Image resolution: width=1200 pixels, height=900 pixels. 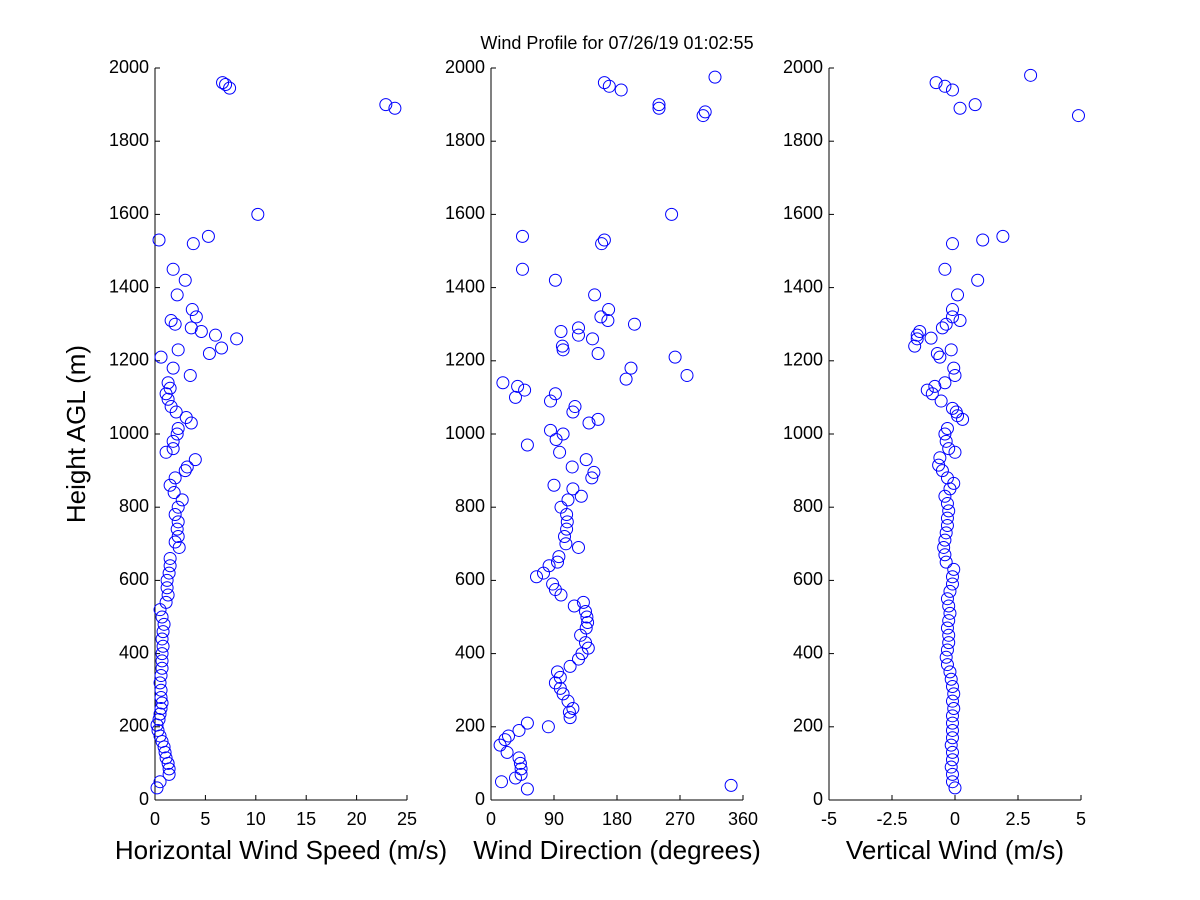 I want to click on x-tick-label: 15, so click(x=306, y=819).